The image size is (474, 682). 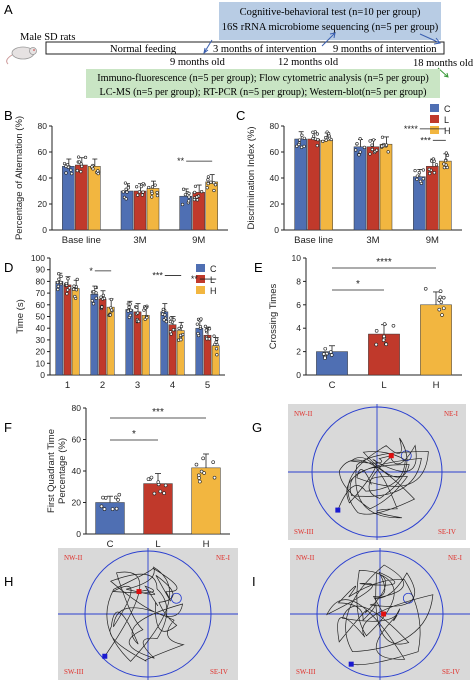 I want to click on subject-label: Male SD rats, so click(x=47, y=37).